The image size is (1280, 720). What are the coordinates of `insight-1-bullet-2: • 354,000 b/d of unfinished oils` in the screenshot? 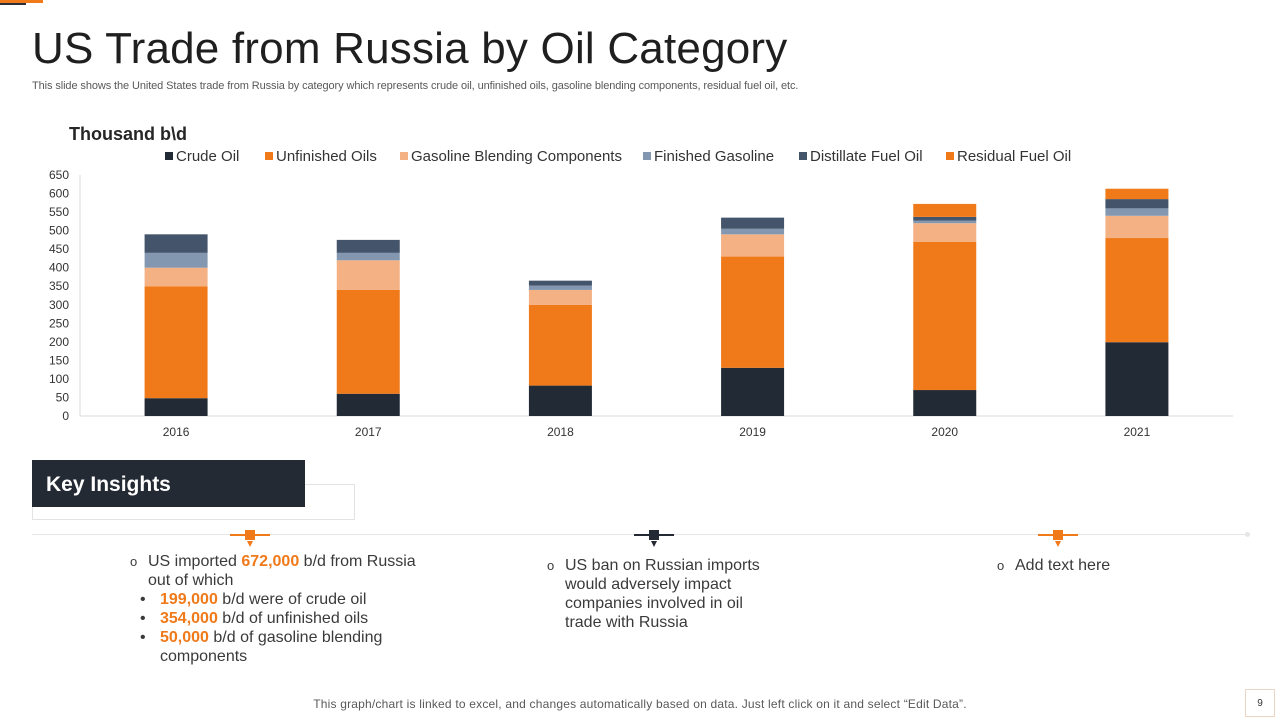 It's located at (280, 618).